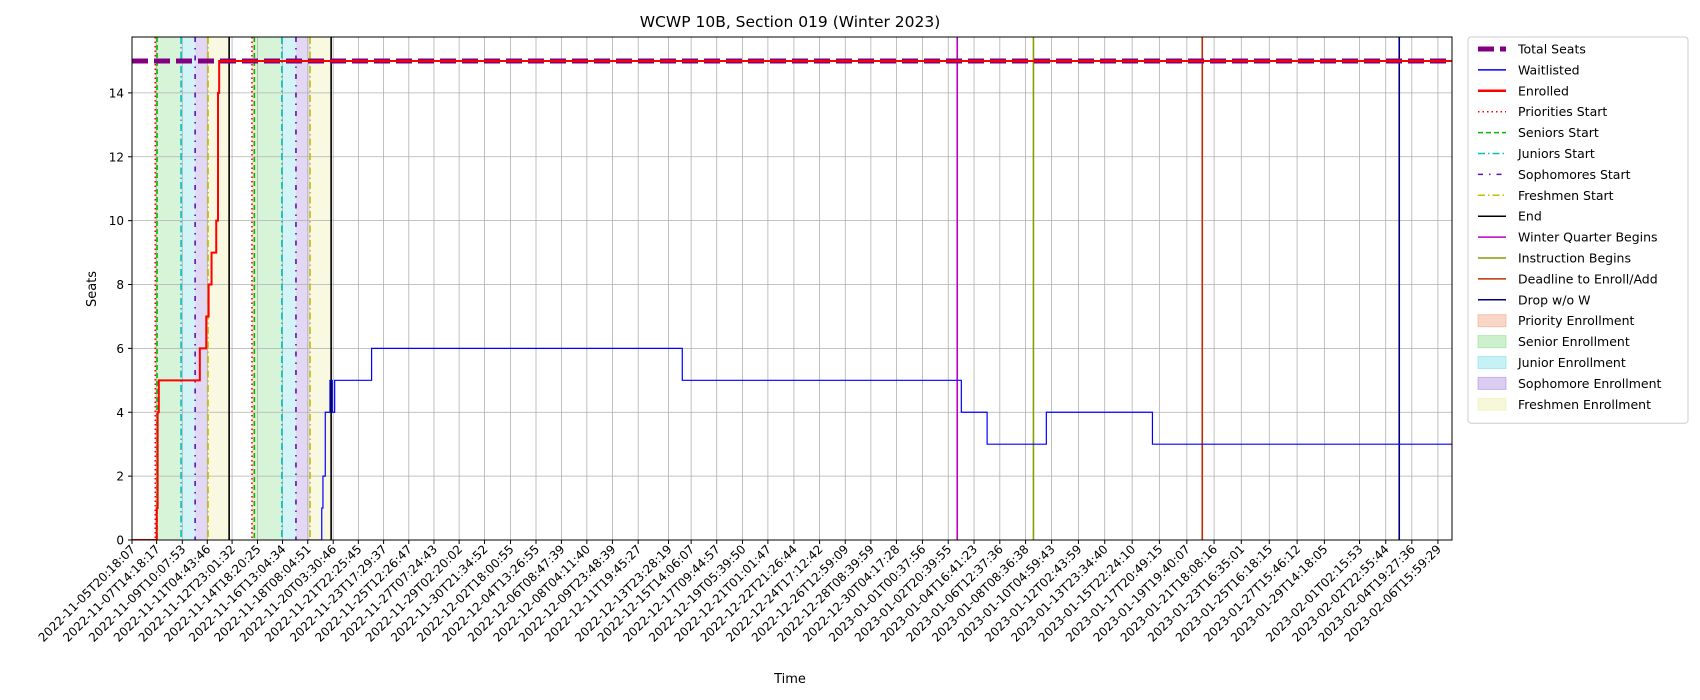 This screenshot has width=1700, height=700. I want to click on chart-title: WCWP 10B, Section 019 (Winter 2023), so click(790, 22).